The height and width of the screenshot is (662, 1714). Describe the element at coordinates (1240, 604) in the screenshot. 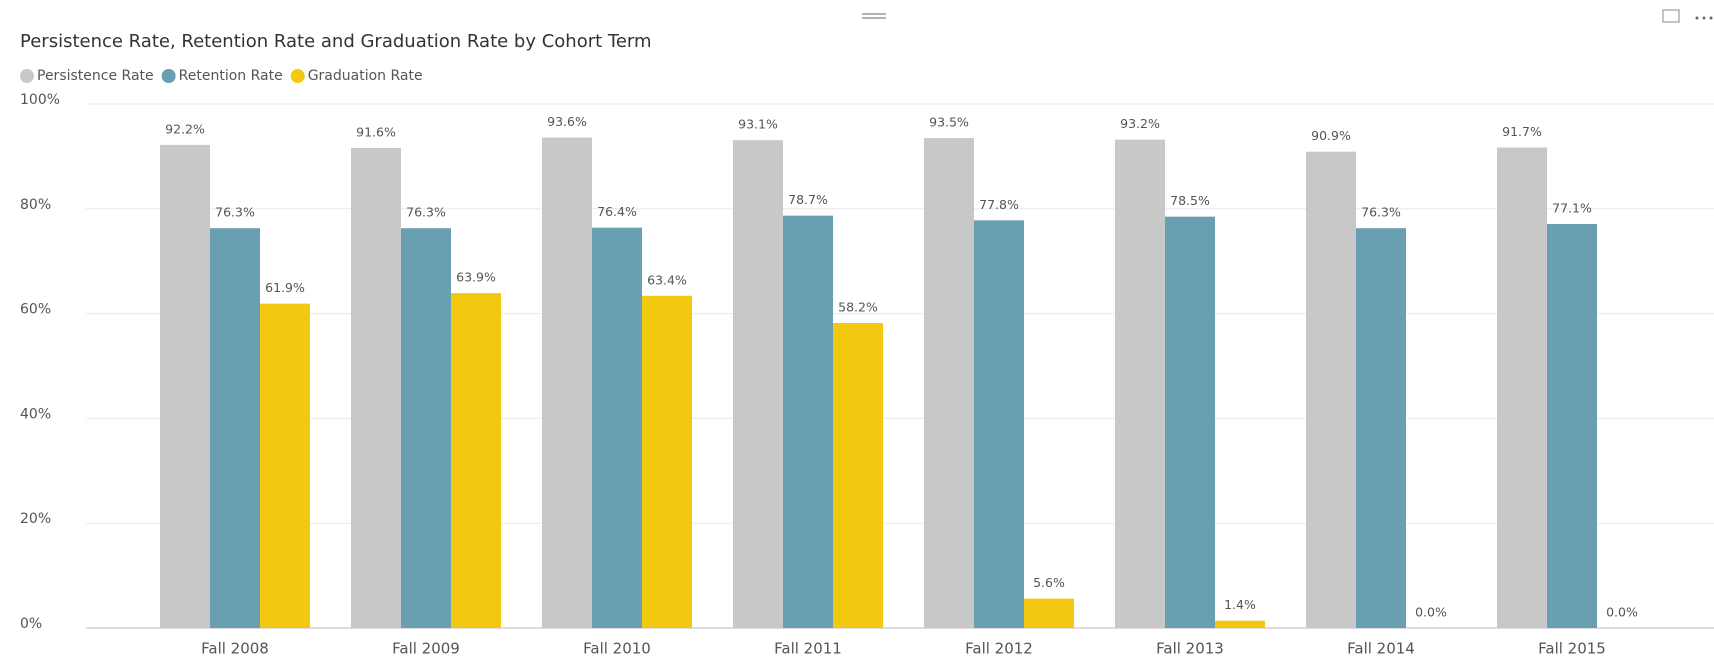

I see `value-label: 1.4%` at that location.